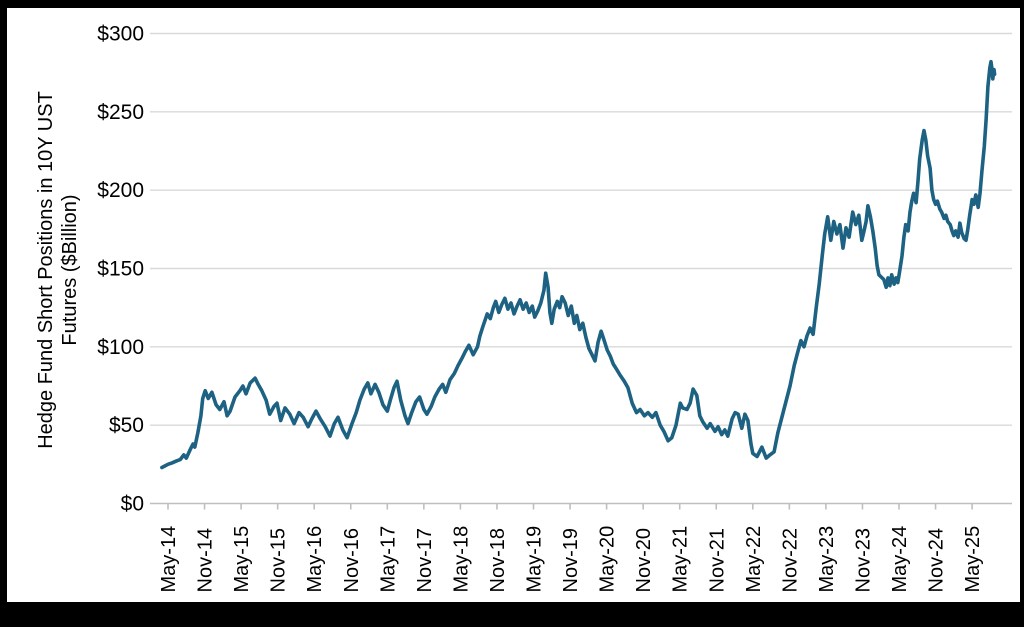 This screenshot has height=627, width=1024. Describe the element at coordinates (754, 559) in the screenshot. I see `x-tick-label: May-22` at that location.